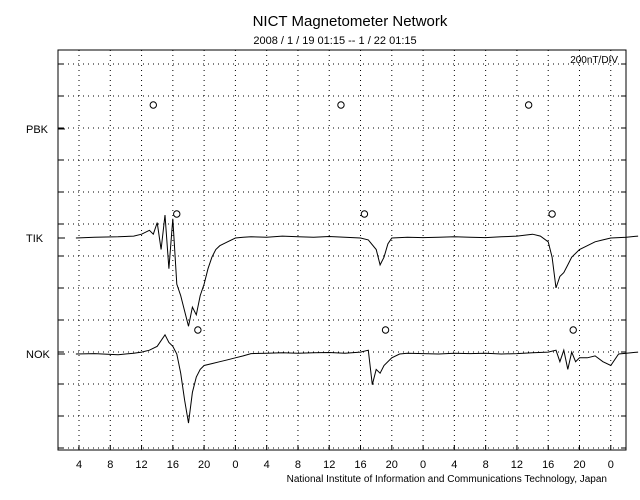 This screenshot has width=640, height=500. I want to click on station-label-tik: TIK, so click(35, 239).